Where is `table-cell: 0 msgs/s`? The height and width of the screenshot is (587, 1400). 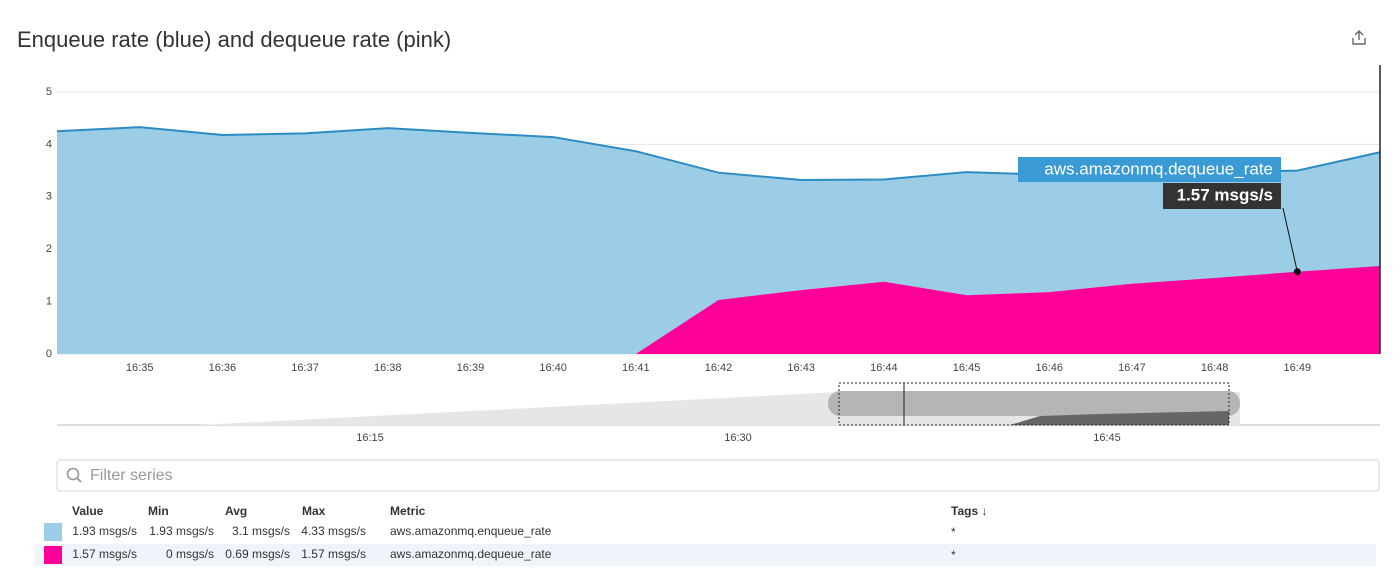
table-cell: 0 msgs/s is located at coordinates (190, 554).